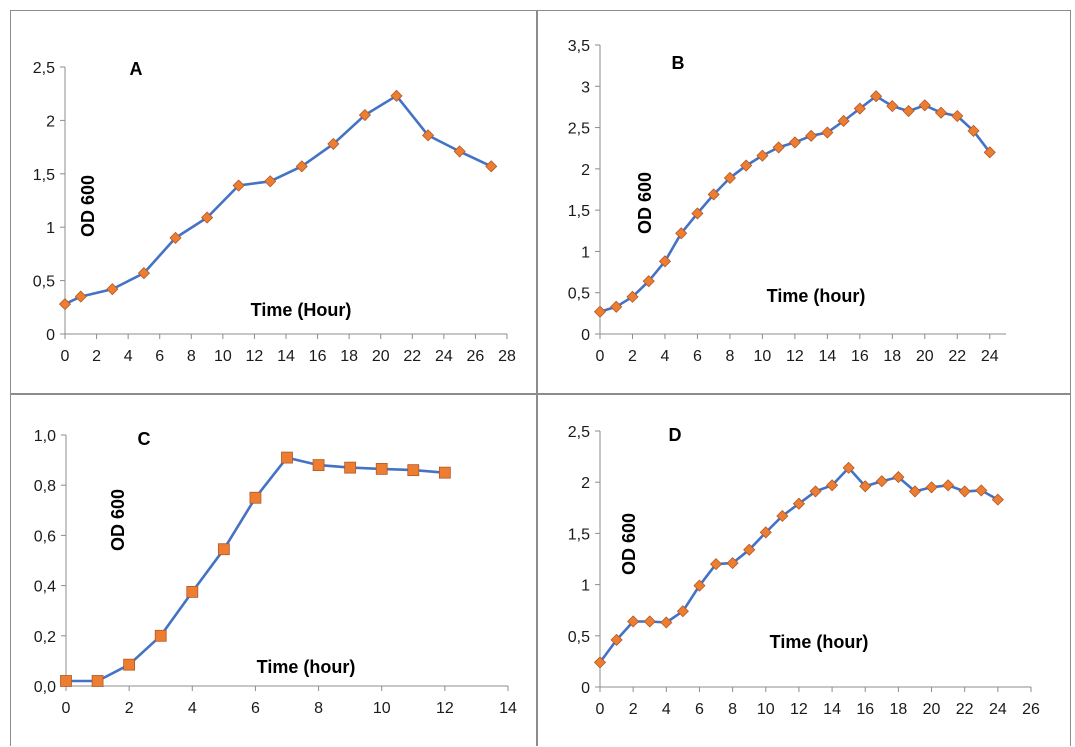 The image size is (1075, 747). Describe the element at coordinates (45, 436) in the screenshot. I see `y-tick-label: 1,0` at that location.